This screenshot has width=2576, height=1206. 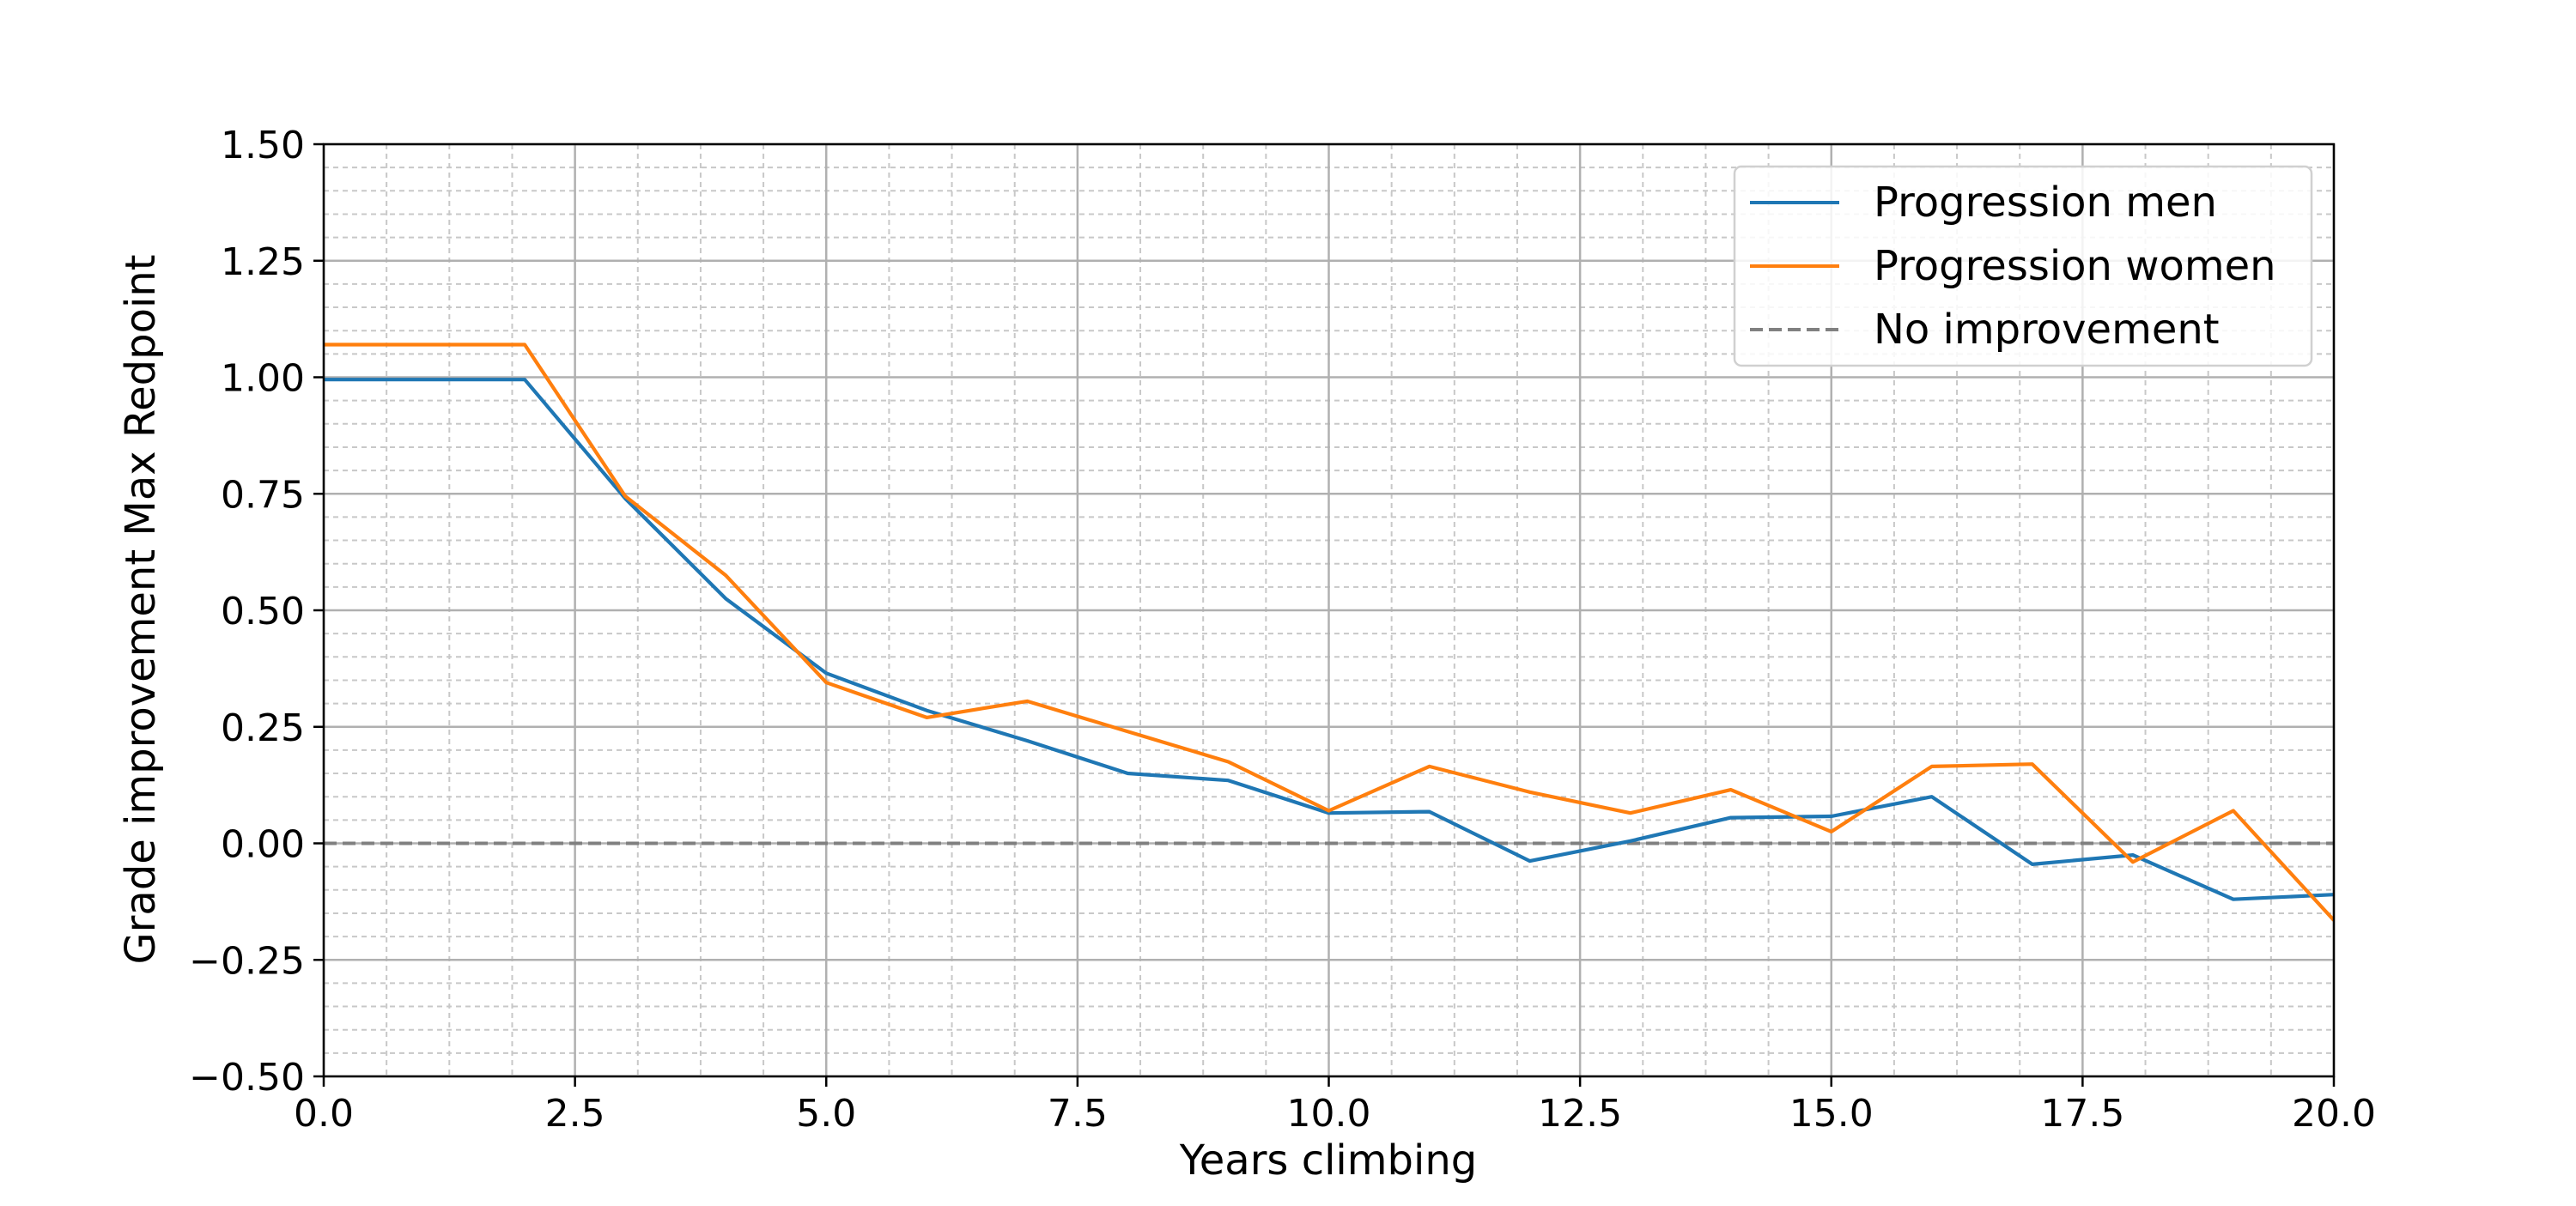 What do you see at coordinates (1831, 1114) in the screenshot?
I see `x-tick-label: 15.0` at bounding box center [1831, 1114].